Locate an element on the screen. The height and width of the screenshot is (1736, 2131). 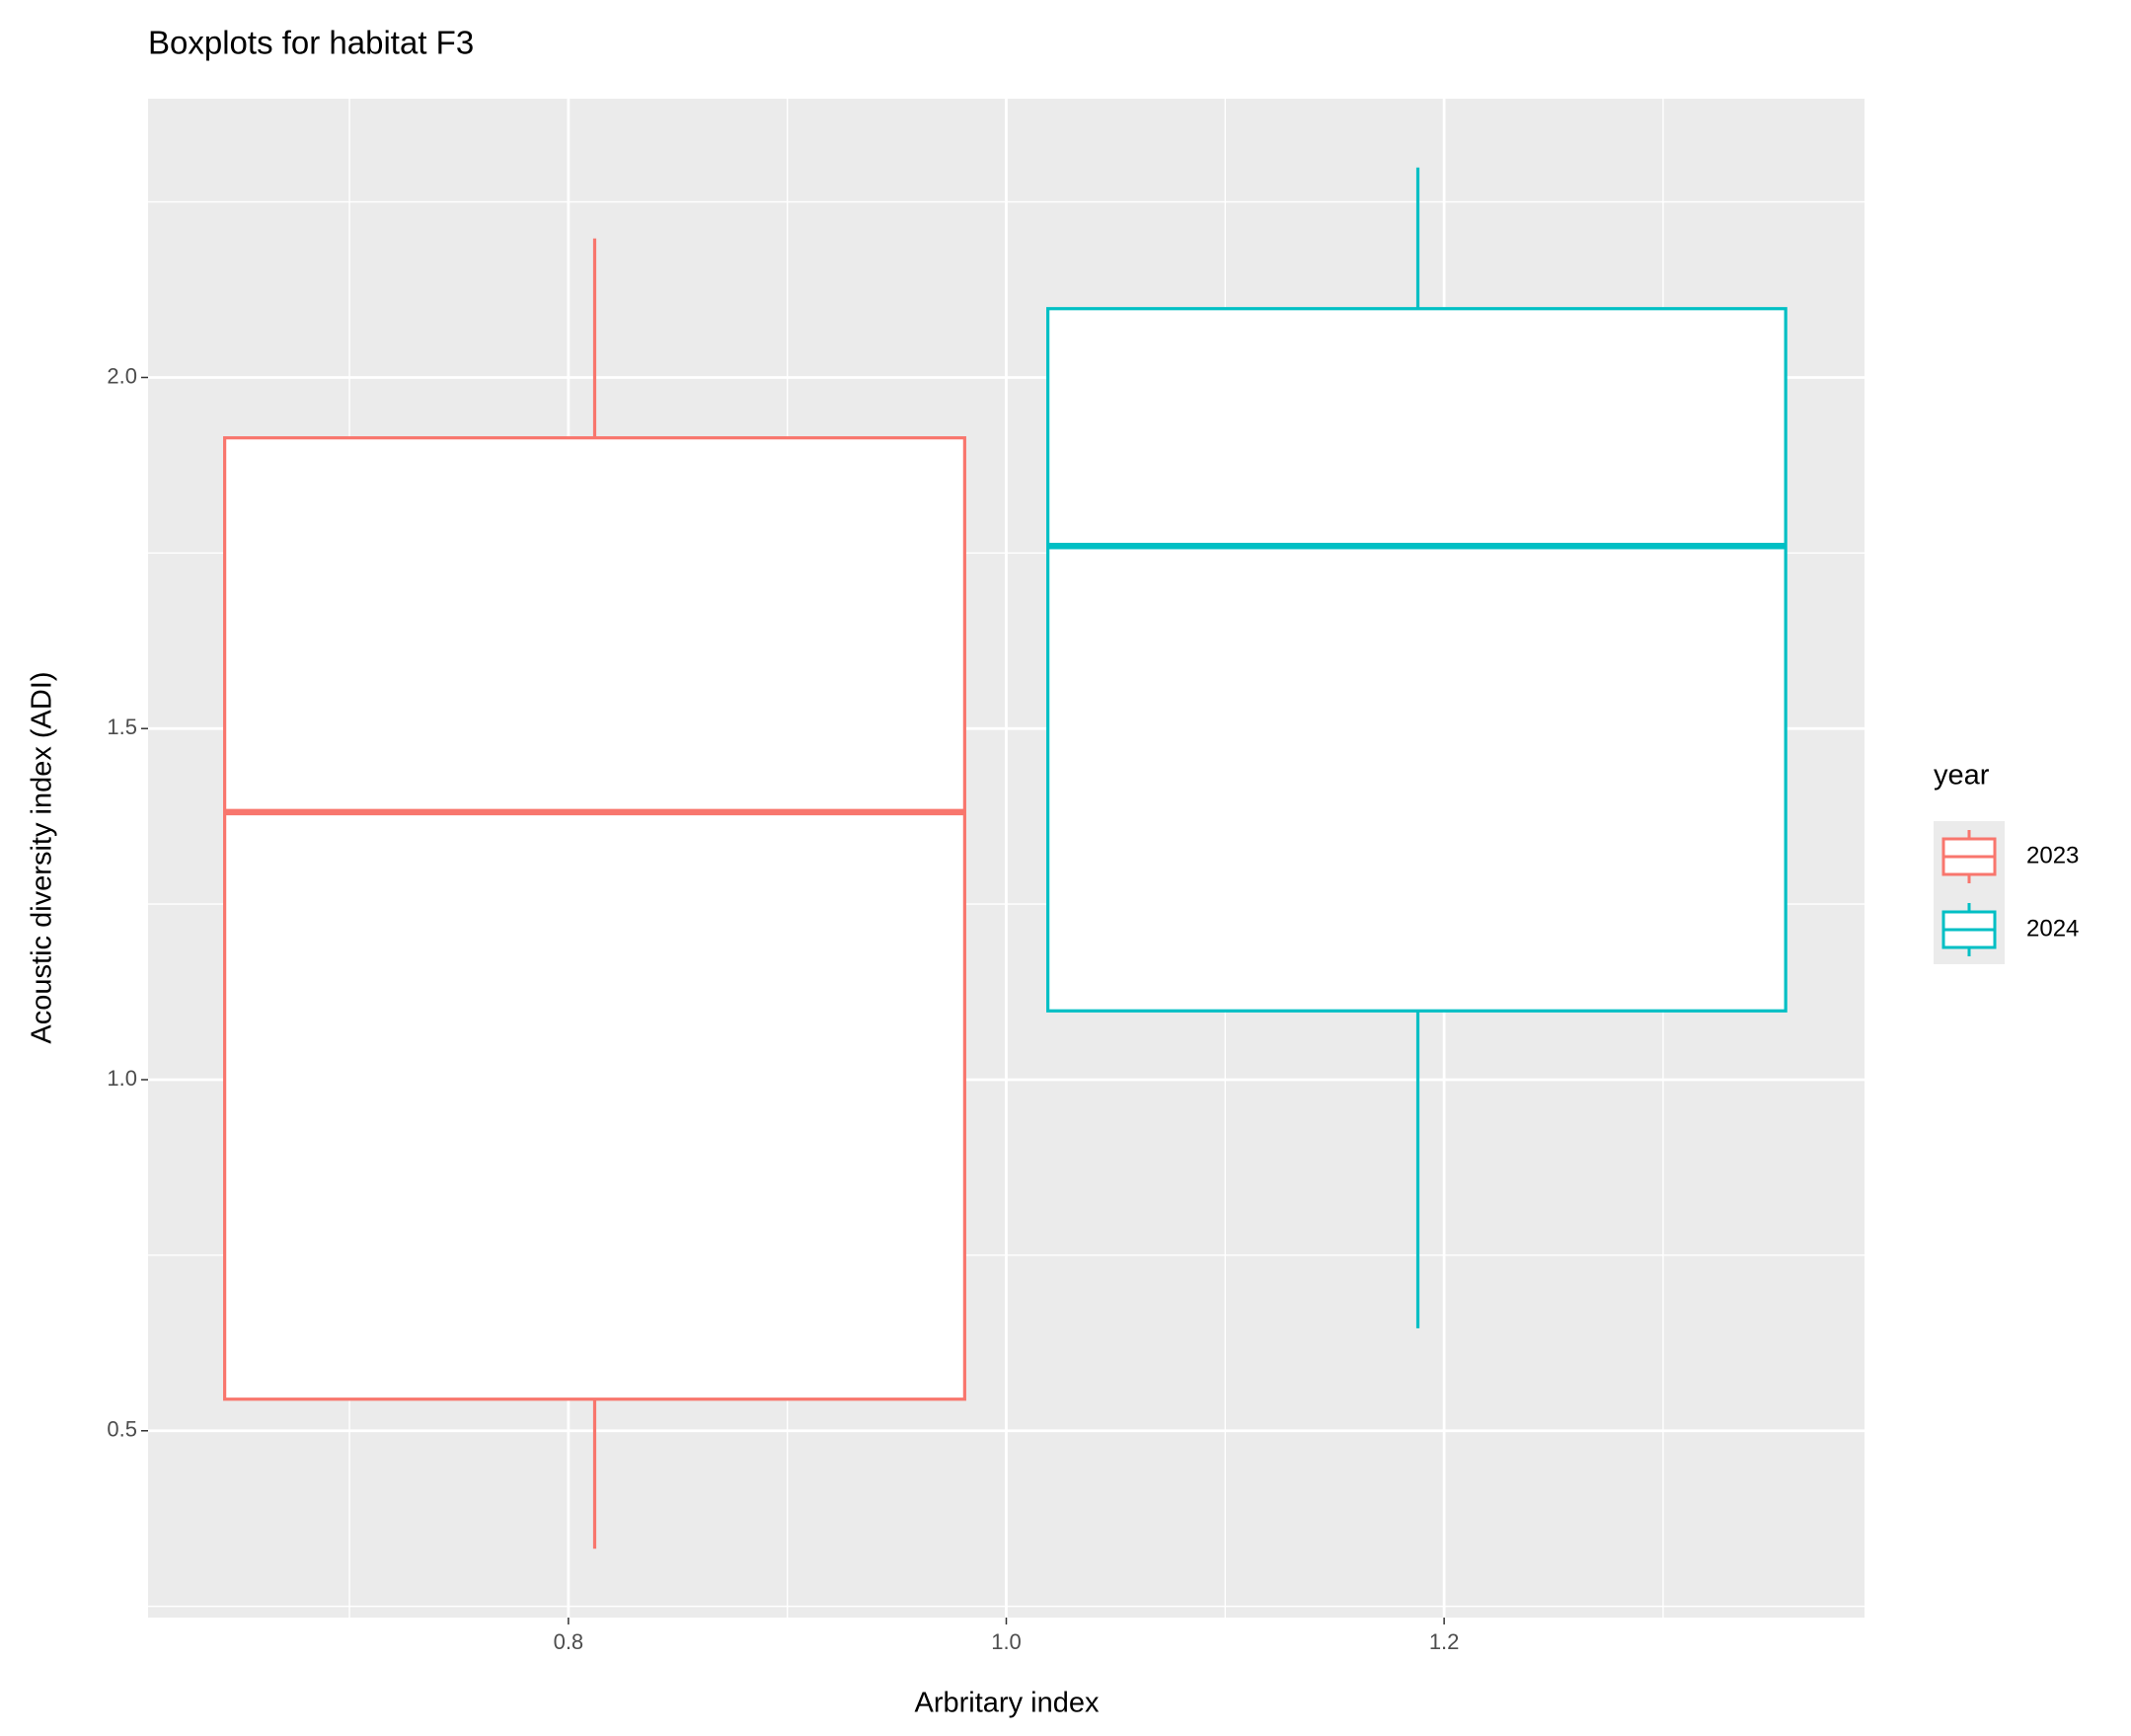
x-tick-label: 1.0 is located at coordinates (1006, 1641).